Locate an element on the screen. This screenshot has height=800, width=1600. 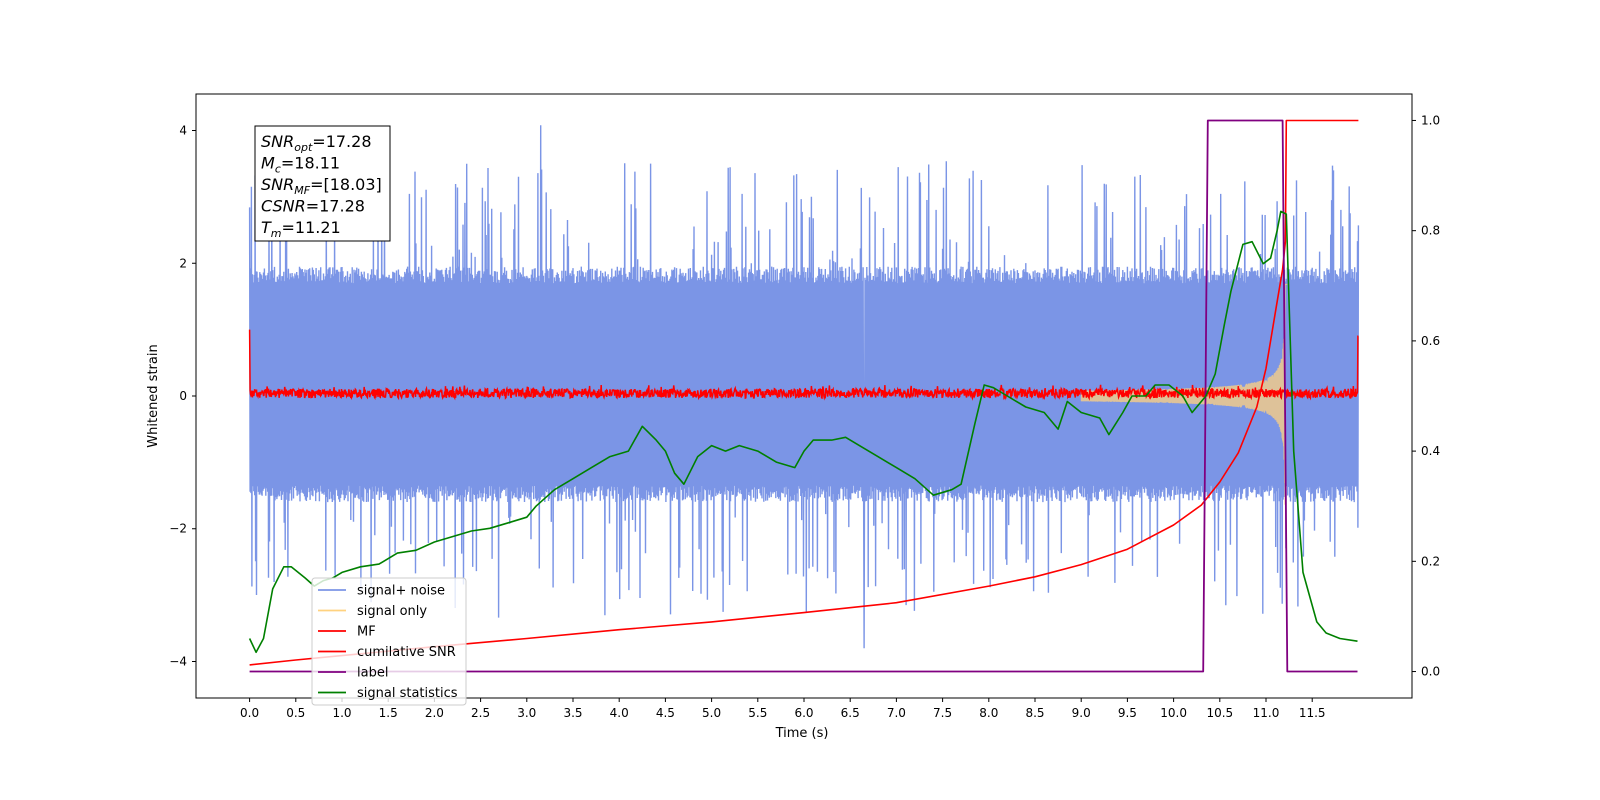
x-tick-label: 8.0 is located at coordinates (988, 713).